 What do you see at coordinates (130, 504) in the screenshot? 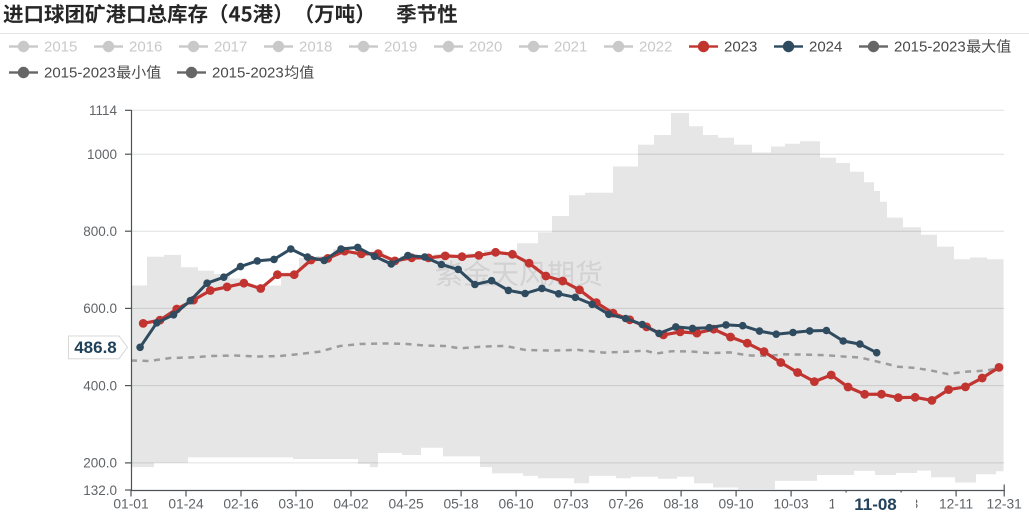
I see `svg-text: 01-01` at bounding box center [130, 504].